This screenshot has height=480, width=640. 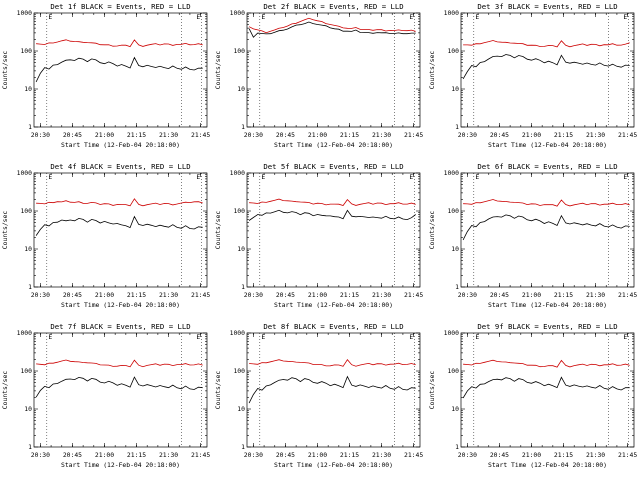 I want to click on panel-title: Det 1f BLACK = Events, RED = LLD, so click(x=120, y=6).